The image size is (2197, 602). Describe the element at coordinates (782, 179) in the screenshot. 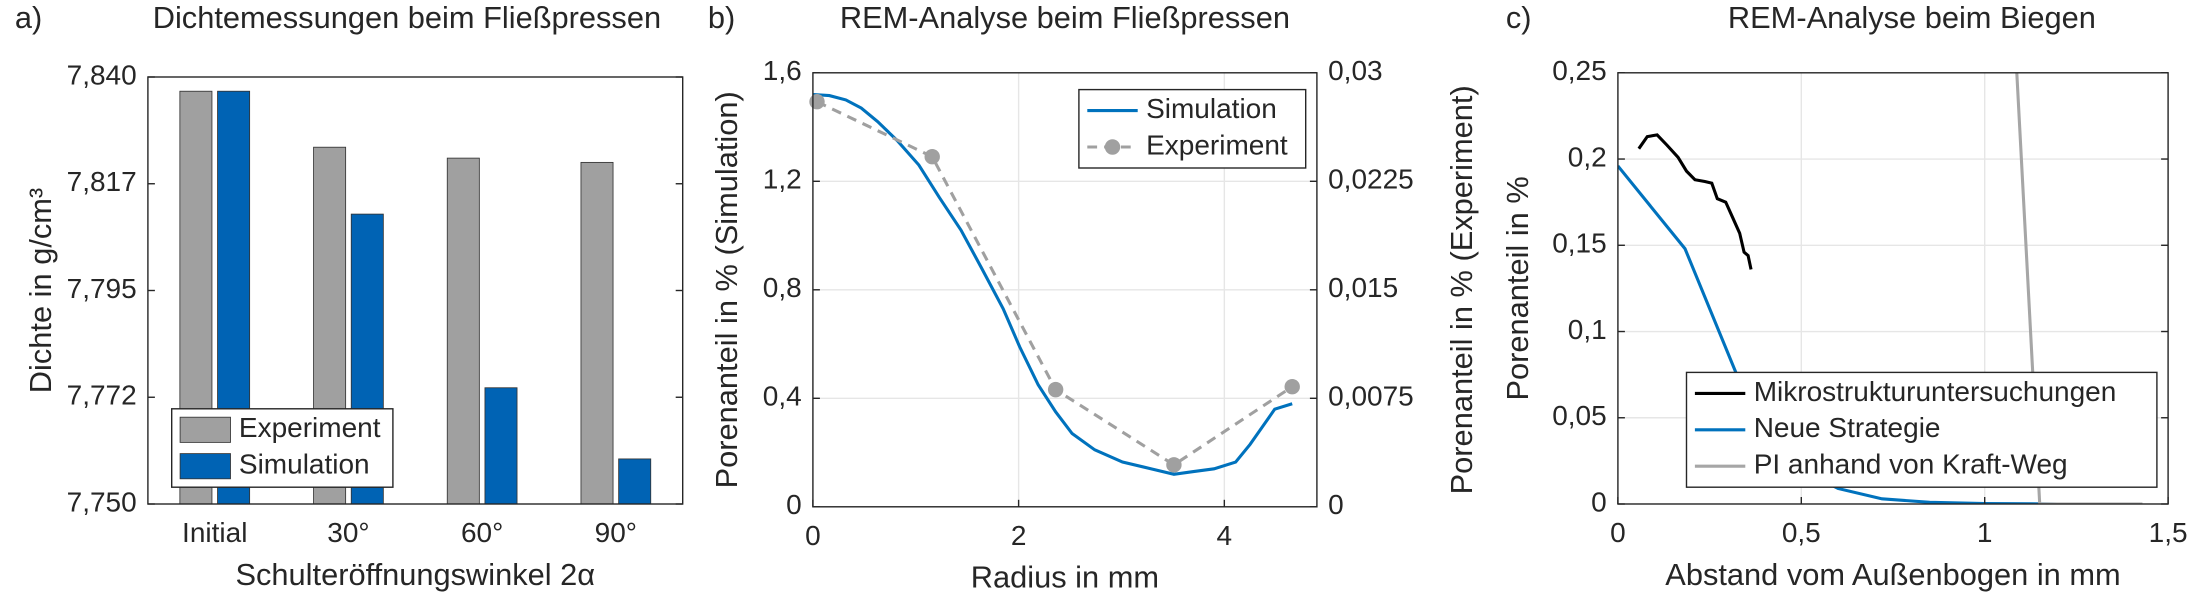

I see `y-tick-label: 1,2` at that location.